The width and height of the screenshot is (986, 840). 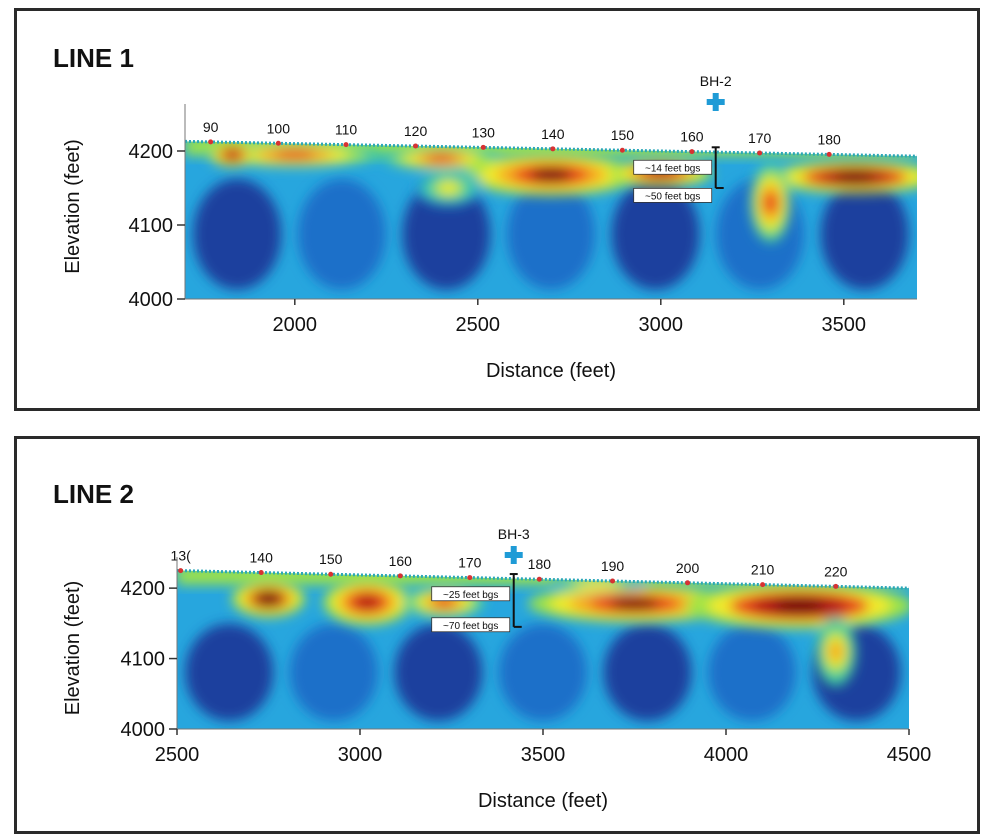 I want to click on annotation-text: ~50 feet bgs, so click(x=672, y=196).